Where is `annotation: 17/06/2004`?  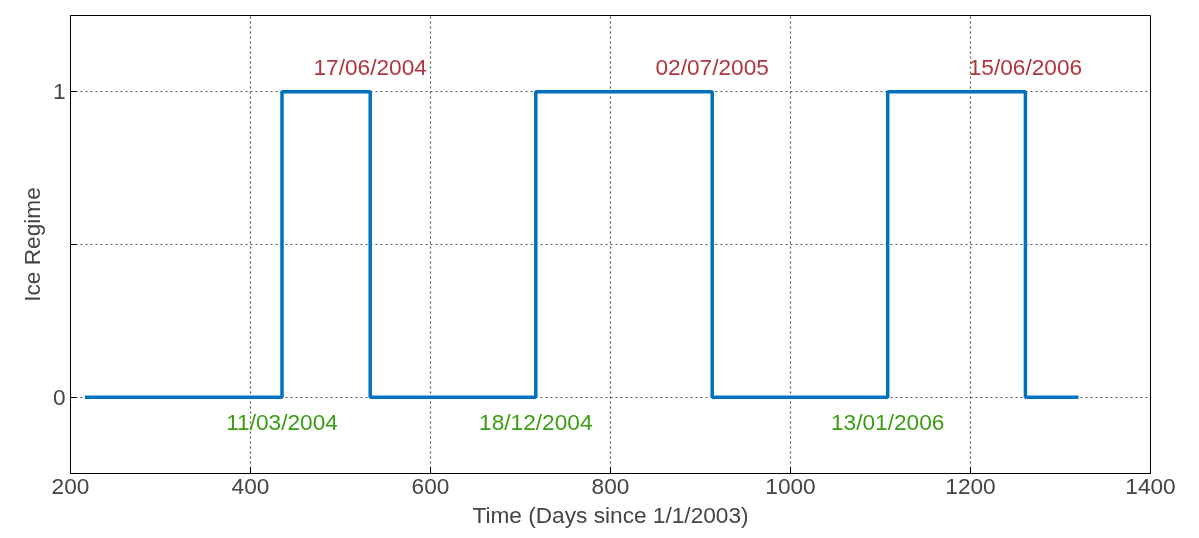
annotation: 17/06/2004 is located at coordinates (370, 66).